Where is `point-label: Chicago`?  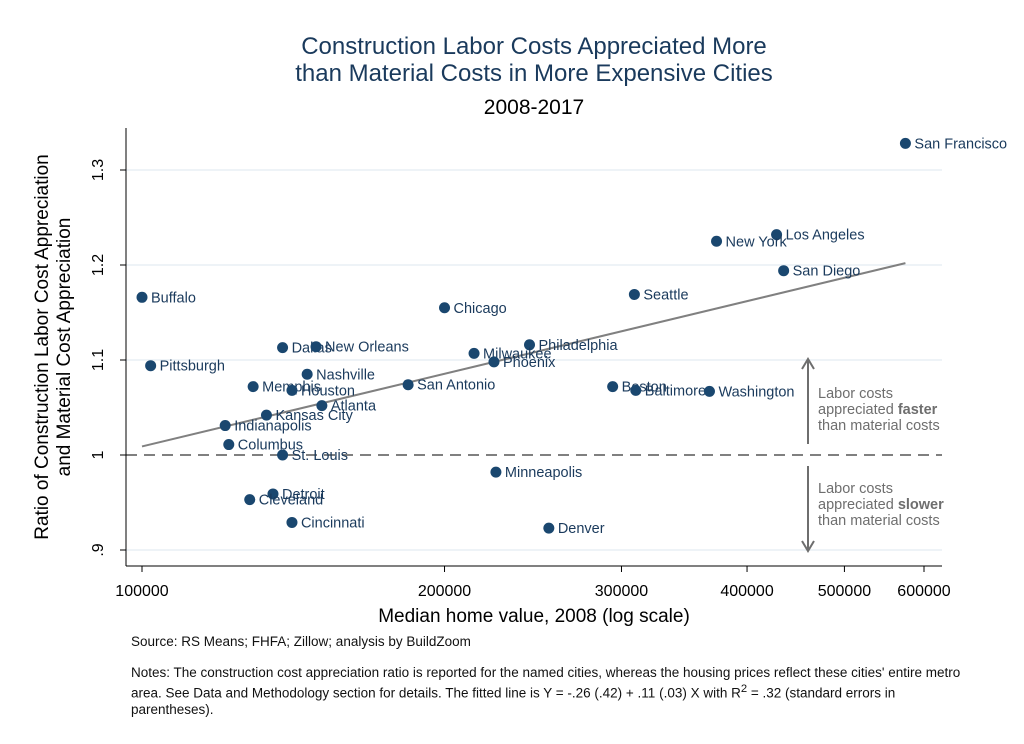 point-label: Chicago is located at coordinates (480, 309).